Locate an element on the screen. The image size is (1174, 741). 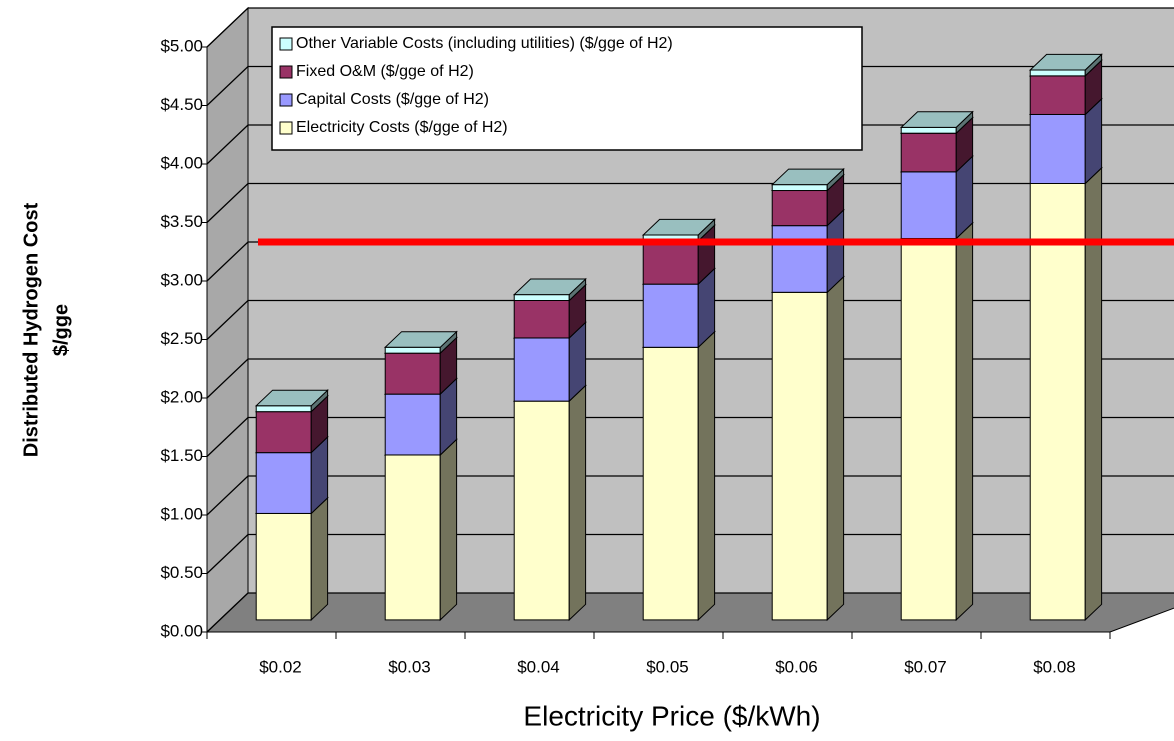
y-tick-label: $4.50 is located at coordinates (181, 104).